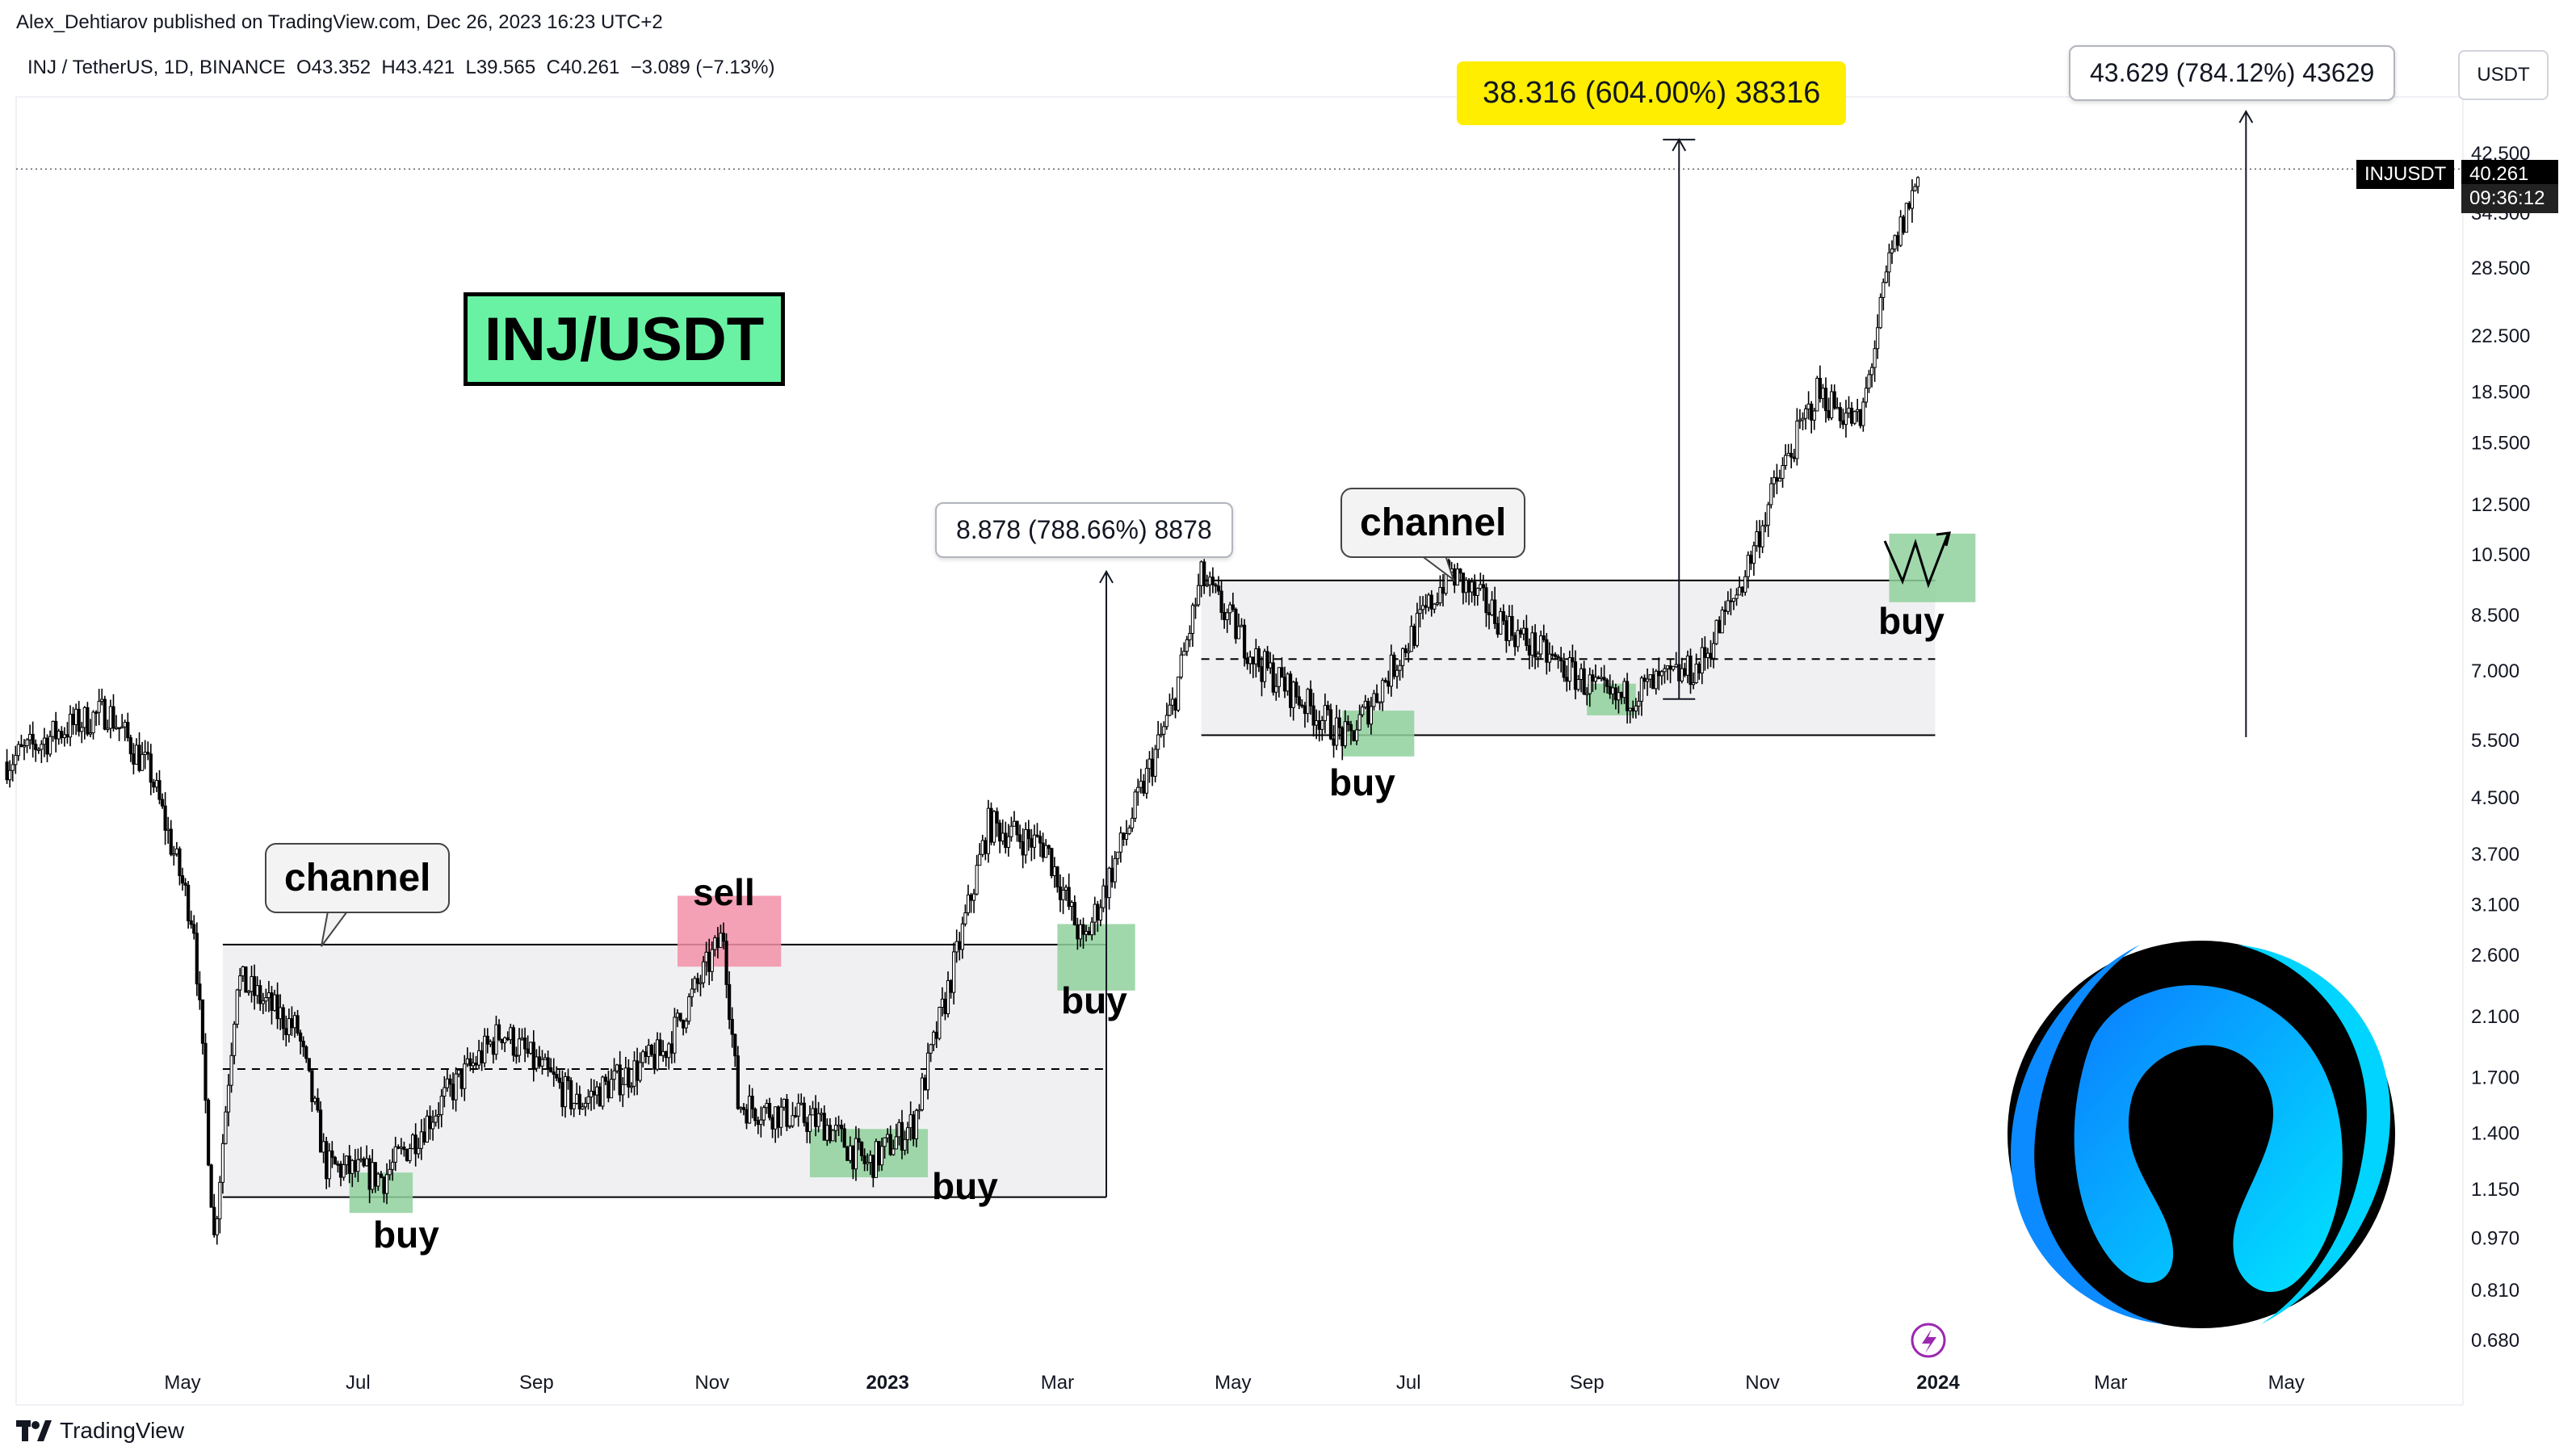  What do you see at coordinates (1233, 1383) in the screenshot?
I see `time-tick-label-7: May` at bounding box center [1233, 1383].